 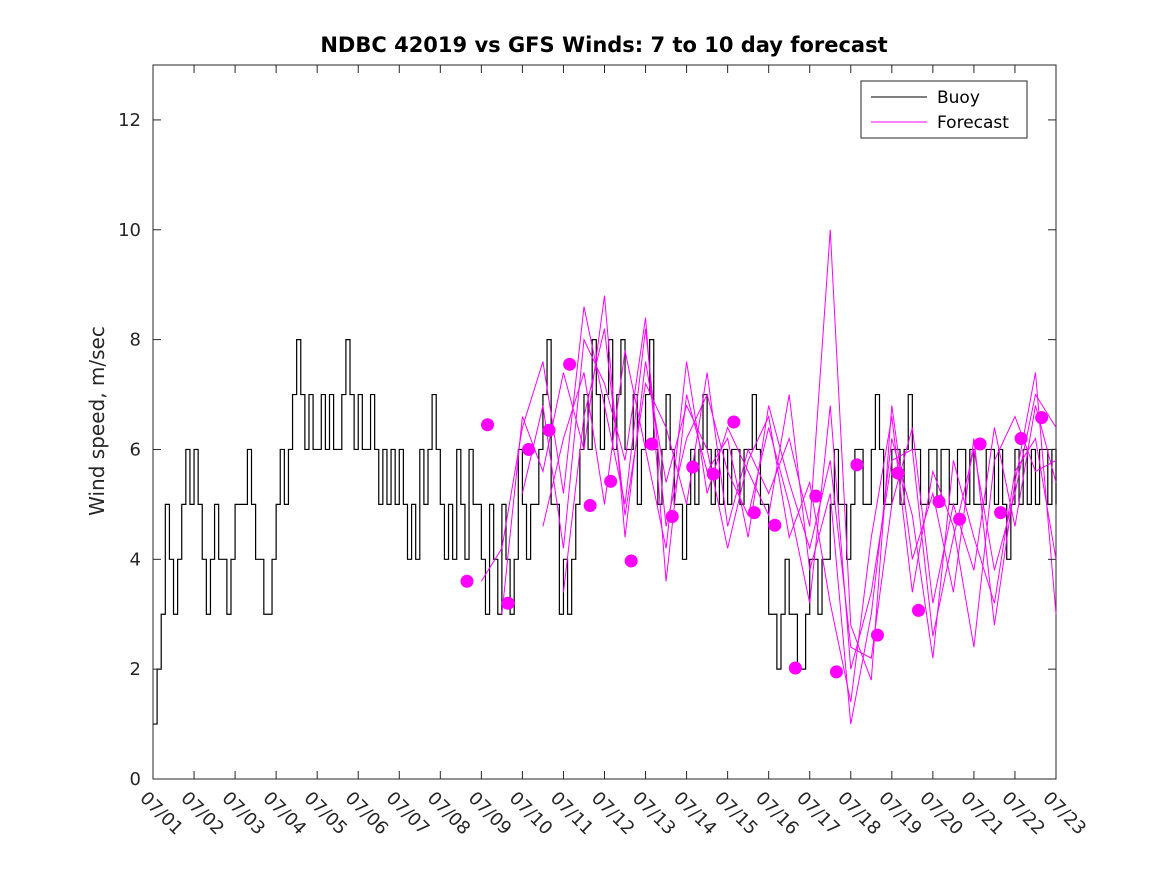 What do you see at coordinates (244, 814) in the screenshot?
I see `x-tick-label: 07/03` at bounding box center [244, 814].